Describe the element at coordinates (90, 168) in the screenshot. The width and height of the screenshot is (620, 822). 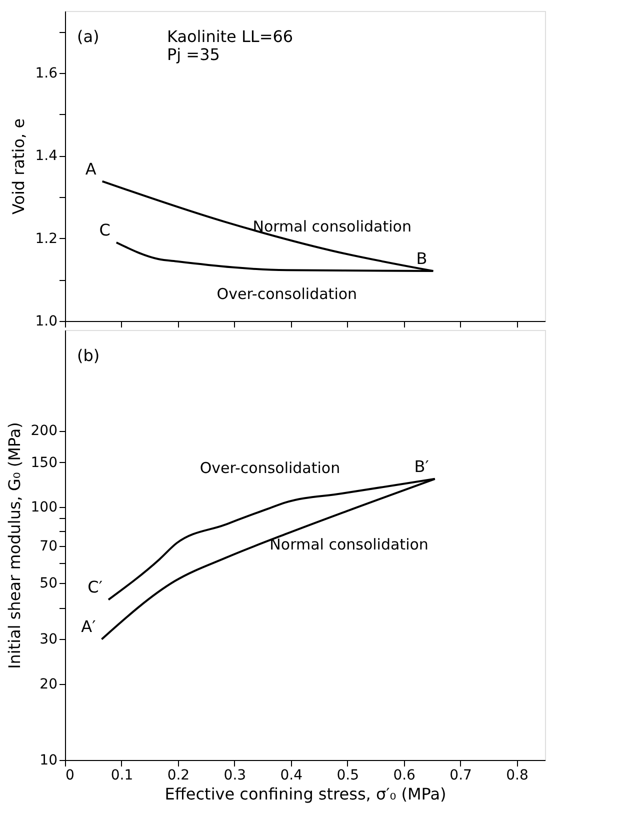
I see `annotation: A` at that location.